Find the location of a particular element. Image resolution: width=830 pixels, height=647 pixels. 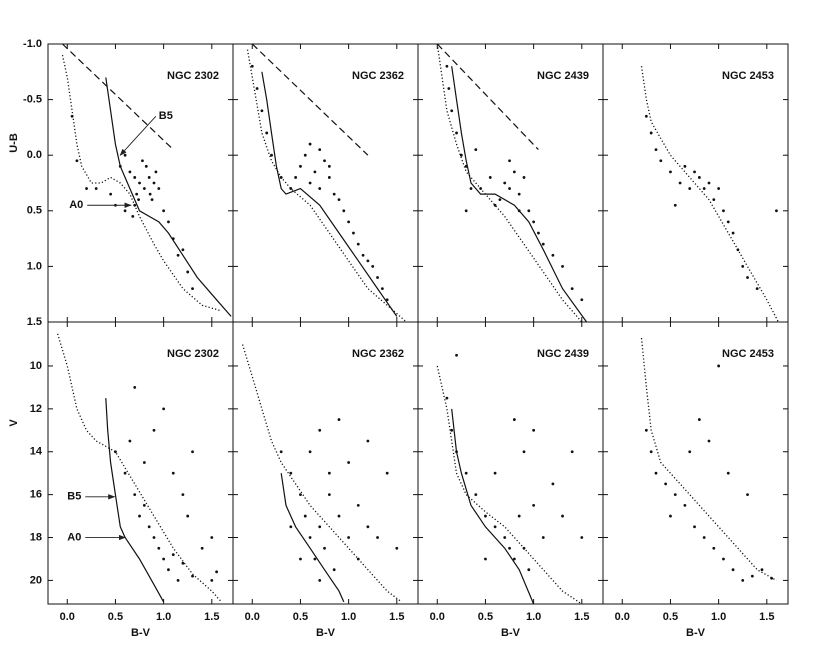

y-tick-label: 0.0 is located at coordinates (34, 155).